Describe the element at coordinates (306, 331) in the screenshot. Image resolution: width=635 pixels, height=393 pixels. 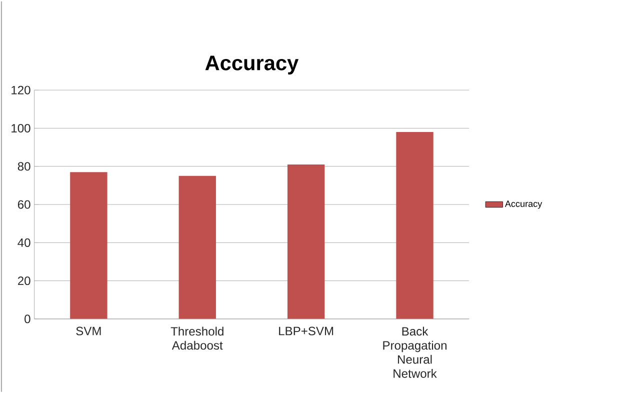
I see `x-tick-label: LBP+SVM` at that location.